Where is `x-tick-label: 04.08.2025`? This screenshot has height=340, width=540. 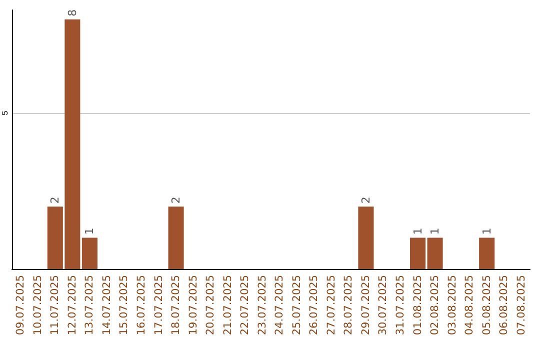
x-tick-label: 04.08.2025 is located at coordinates (470, 305).